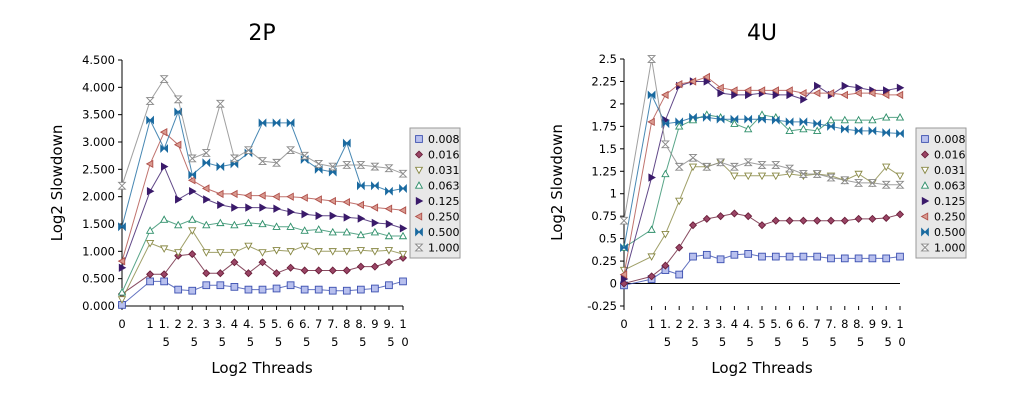 The width and height of the screenshot is (1024, 409). What do you see at coordinates (98, 306) in the screenshot?
I see `y-tick-label: 0.000` at bounding box center [98, 306].